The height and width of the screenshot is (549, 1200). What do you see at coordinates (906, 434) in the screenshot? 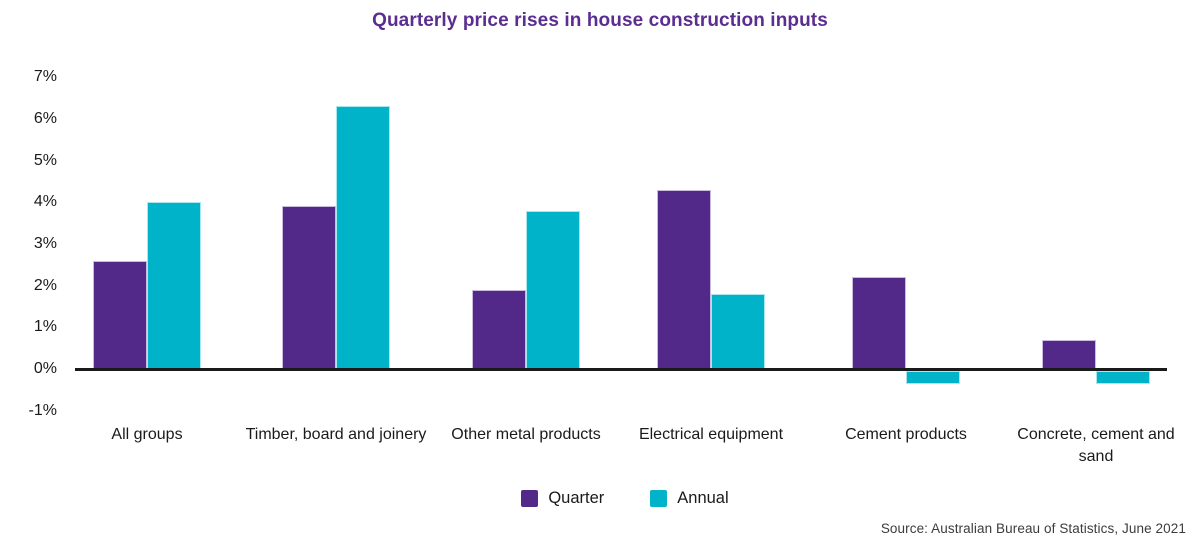
I see `x-axis-category-label: Cement products` at bounding box center [906, 434].